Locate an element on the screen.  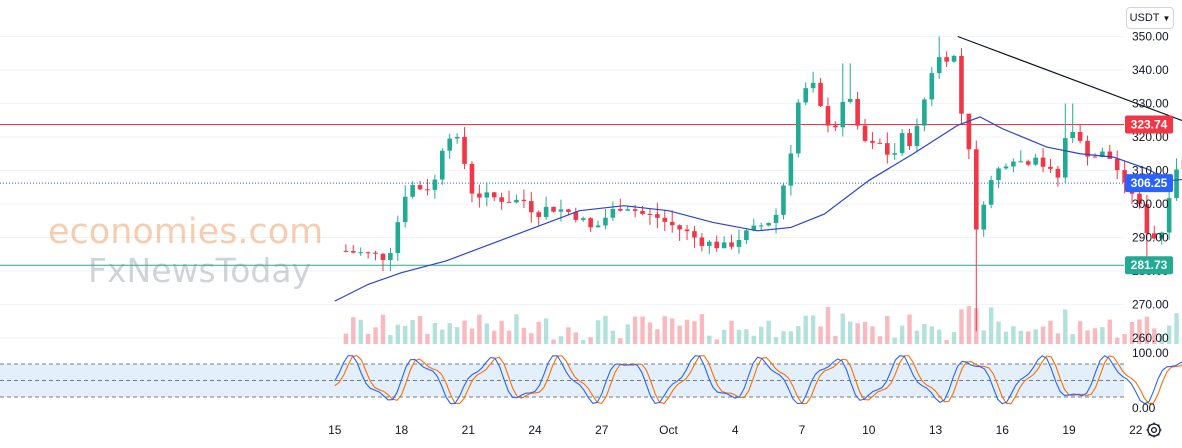
time-tick-label: 15 is located at coordinates (335, 430).